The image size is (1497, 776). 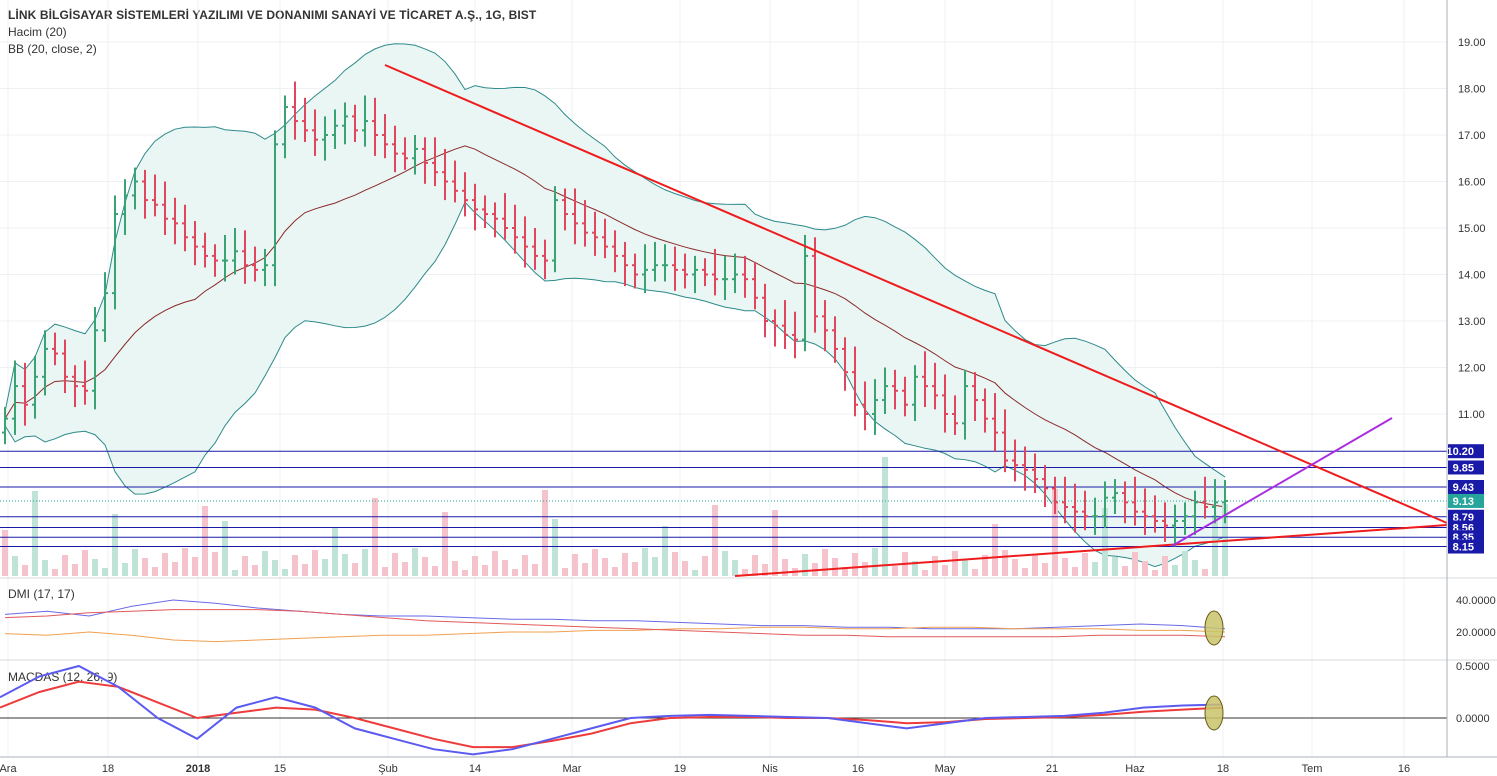 What do you see at coordinates (615, 516) in the screenshot?
I see `volume-histogram` at bounding box center [615, 516].